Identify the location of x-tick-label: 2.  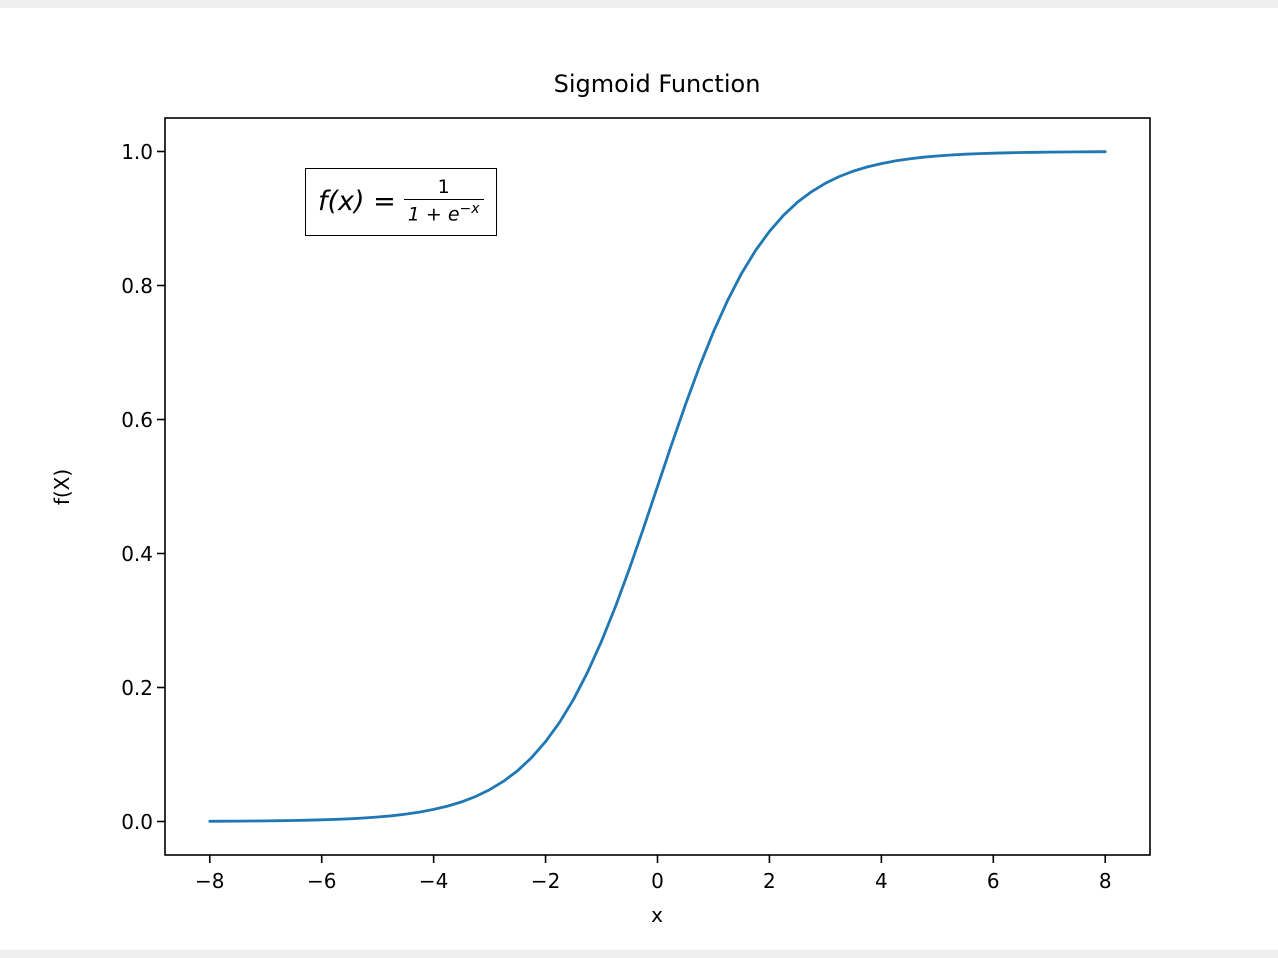
(769, 881).